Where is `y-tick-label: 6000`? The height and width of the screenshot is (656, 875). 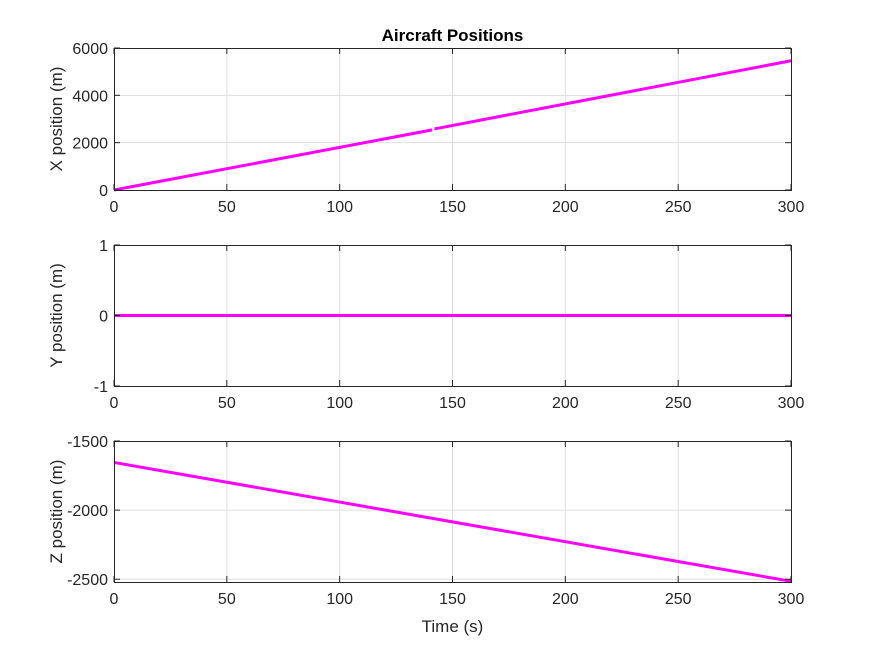 y-tick-label: 6000 is located at coordinates (90, 49).